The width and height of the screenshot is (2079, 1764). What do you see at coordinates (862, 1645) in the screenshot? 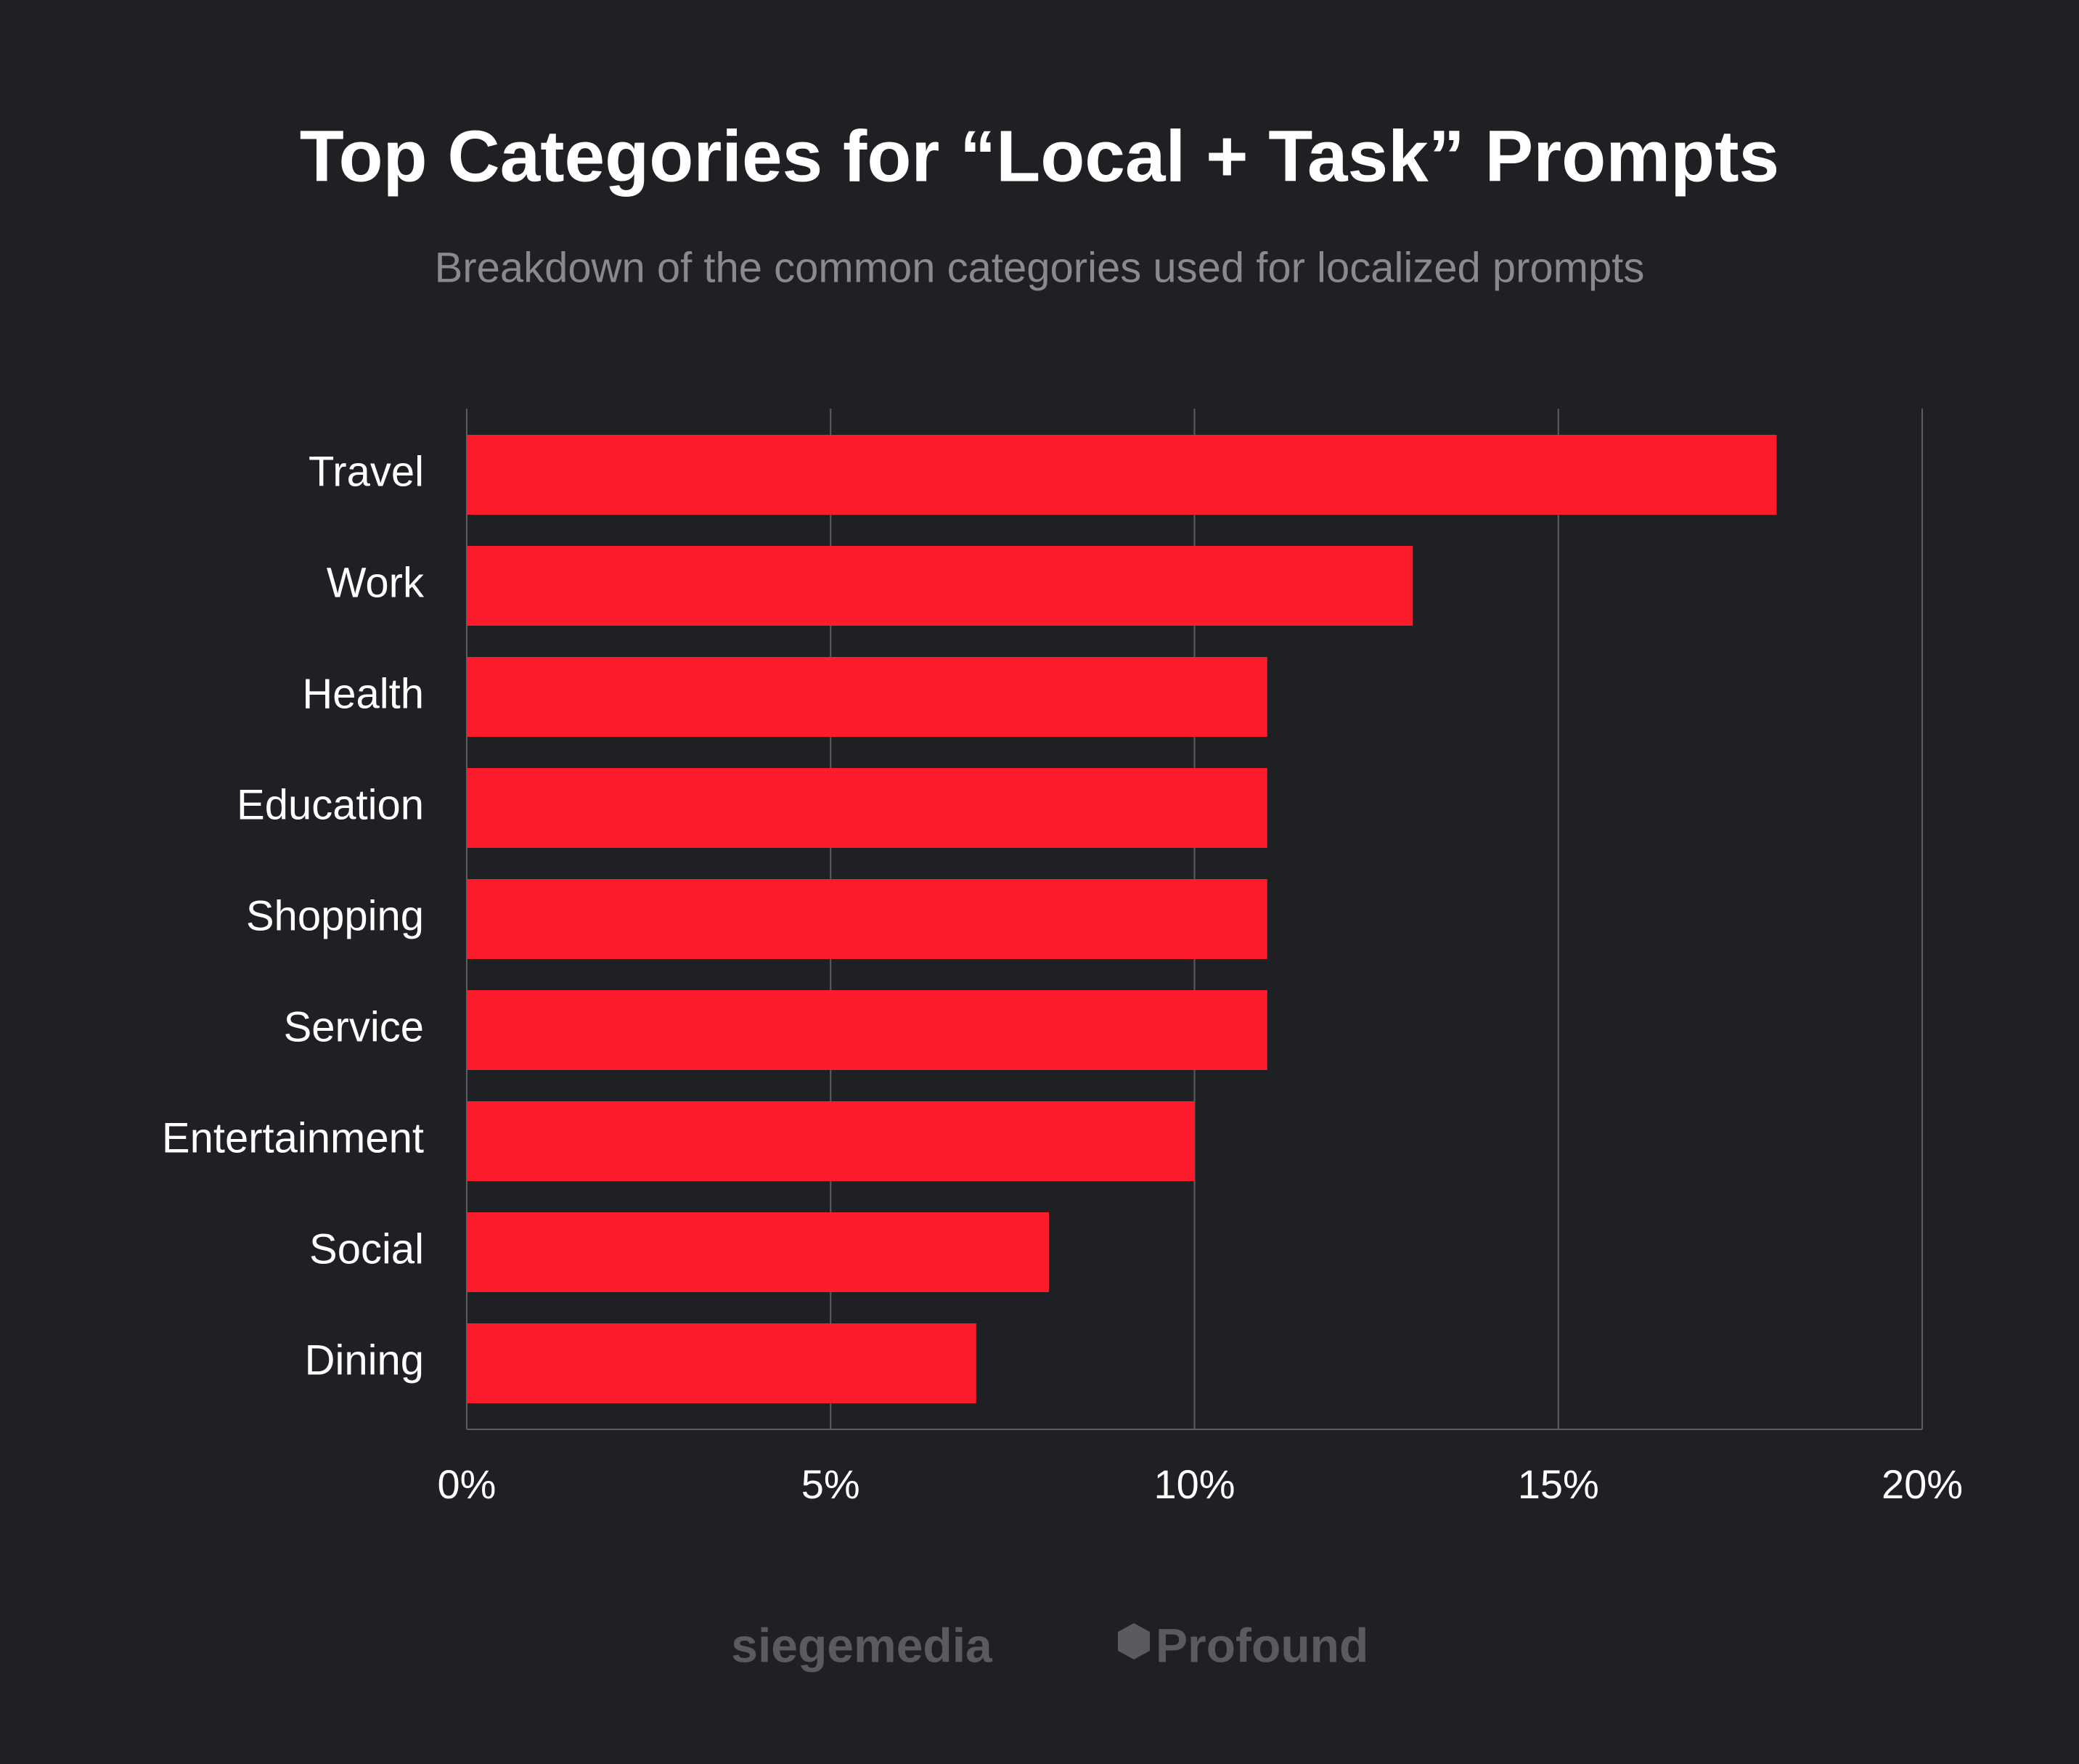
I see `footer-logo: siegemedia` at bounding box center [862, 1645].